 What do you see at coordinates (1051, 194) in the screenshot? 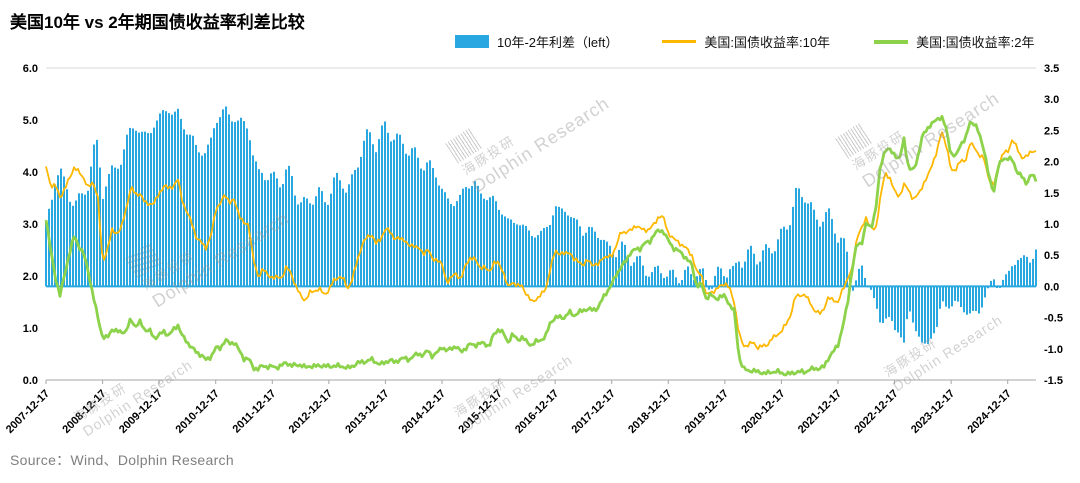
I see `svg-text: 1.5` at bounding box center [1051, 194].